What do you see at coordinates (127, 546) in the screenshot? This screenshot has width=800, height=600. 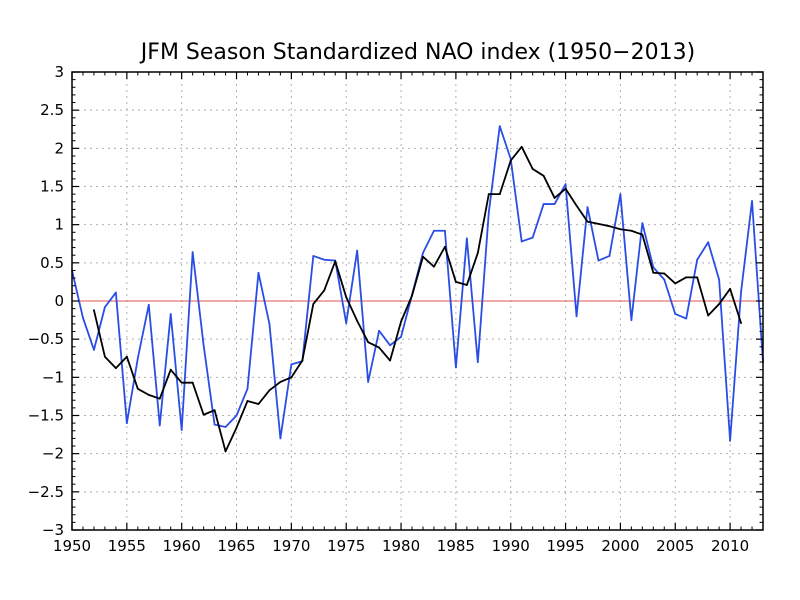 I see `x-tick-label: 1955` at bounding box center [127, 546].